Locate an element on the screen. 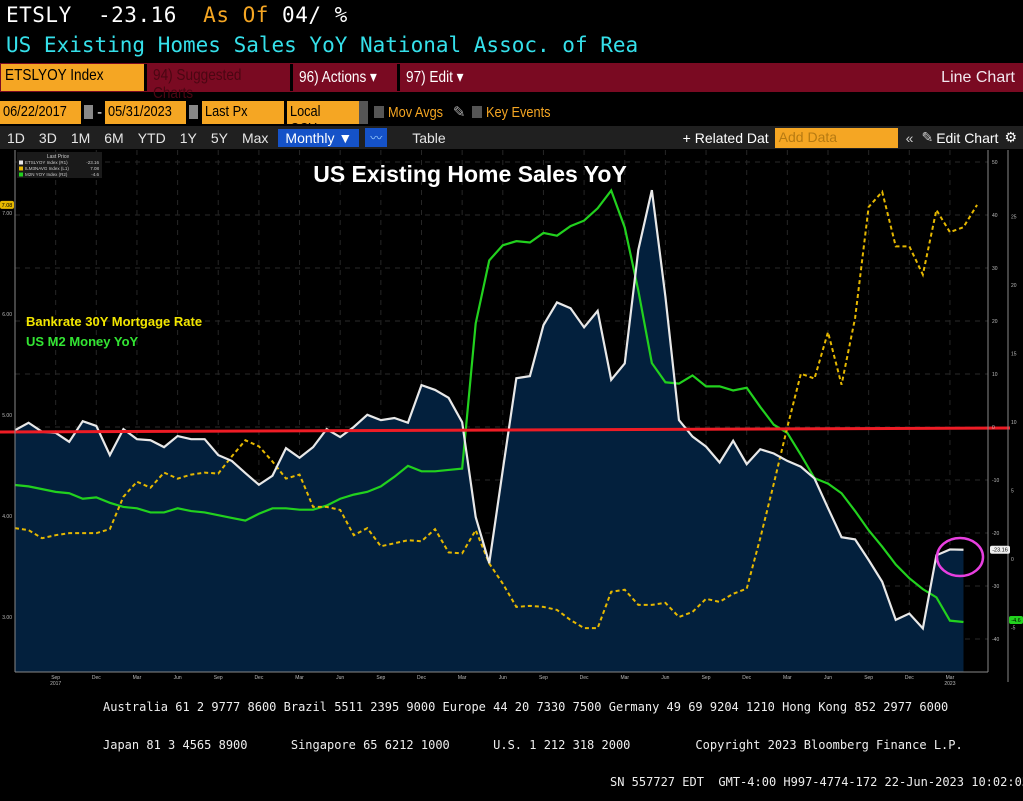 The width and height of the screenshot is (1023, 801). left-last-value-tag-bg is located at coordinates (7, 204).